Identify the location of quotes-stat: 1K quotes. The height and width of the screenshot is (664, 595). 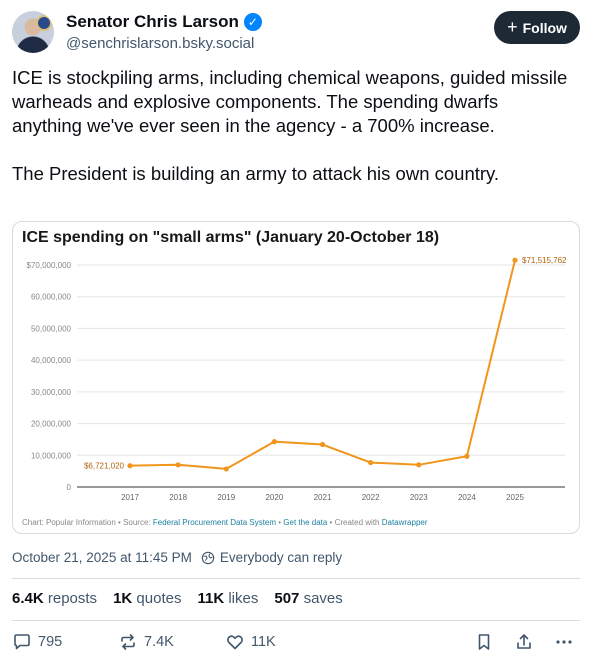
(147, 598).